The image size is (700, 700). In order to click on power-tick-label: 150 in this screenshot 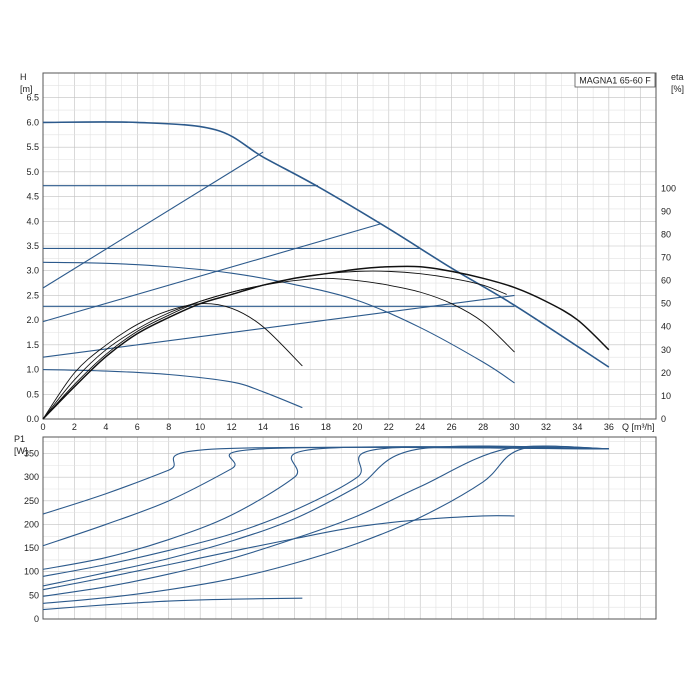, I will do `click(31, 548)`.